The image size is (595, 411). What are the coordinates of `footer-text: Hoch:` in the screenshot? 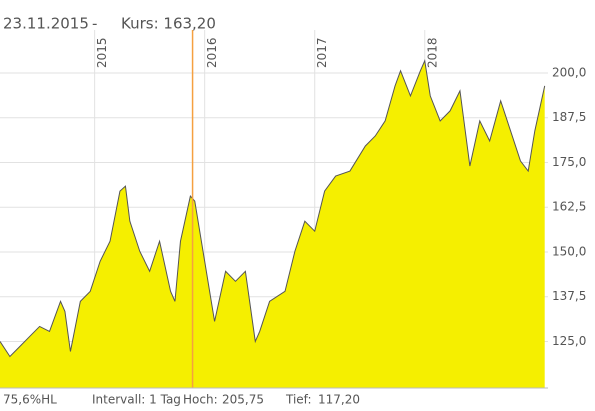 It's located at (200, 400).